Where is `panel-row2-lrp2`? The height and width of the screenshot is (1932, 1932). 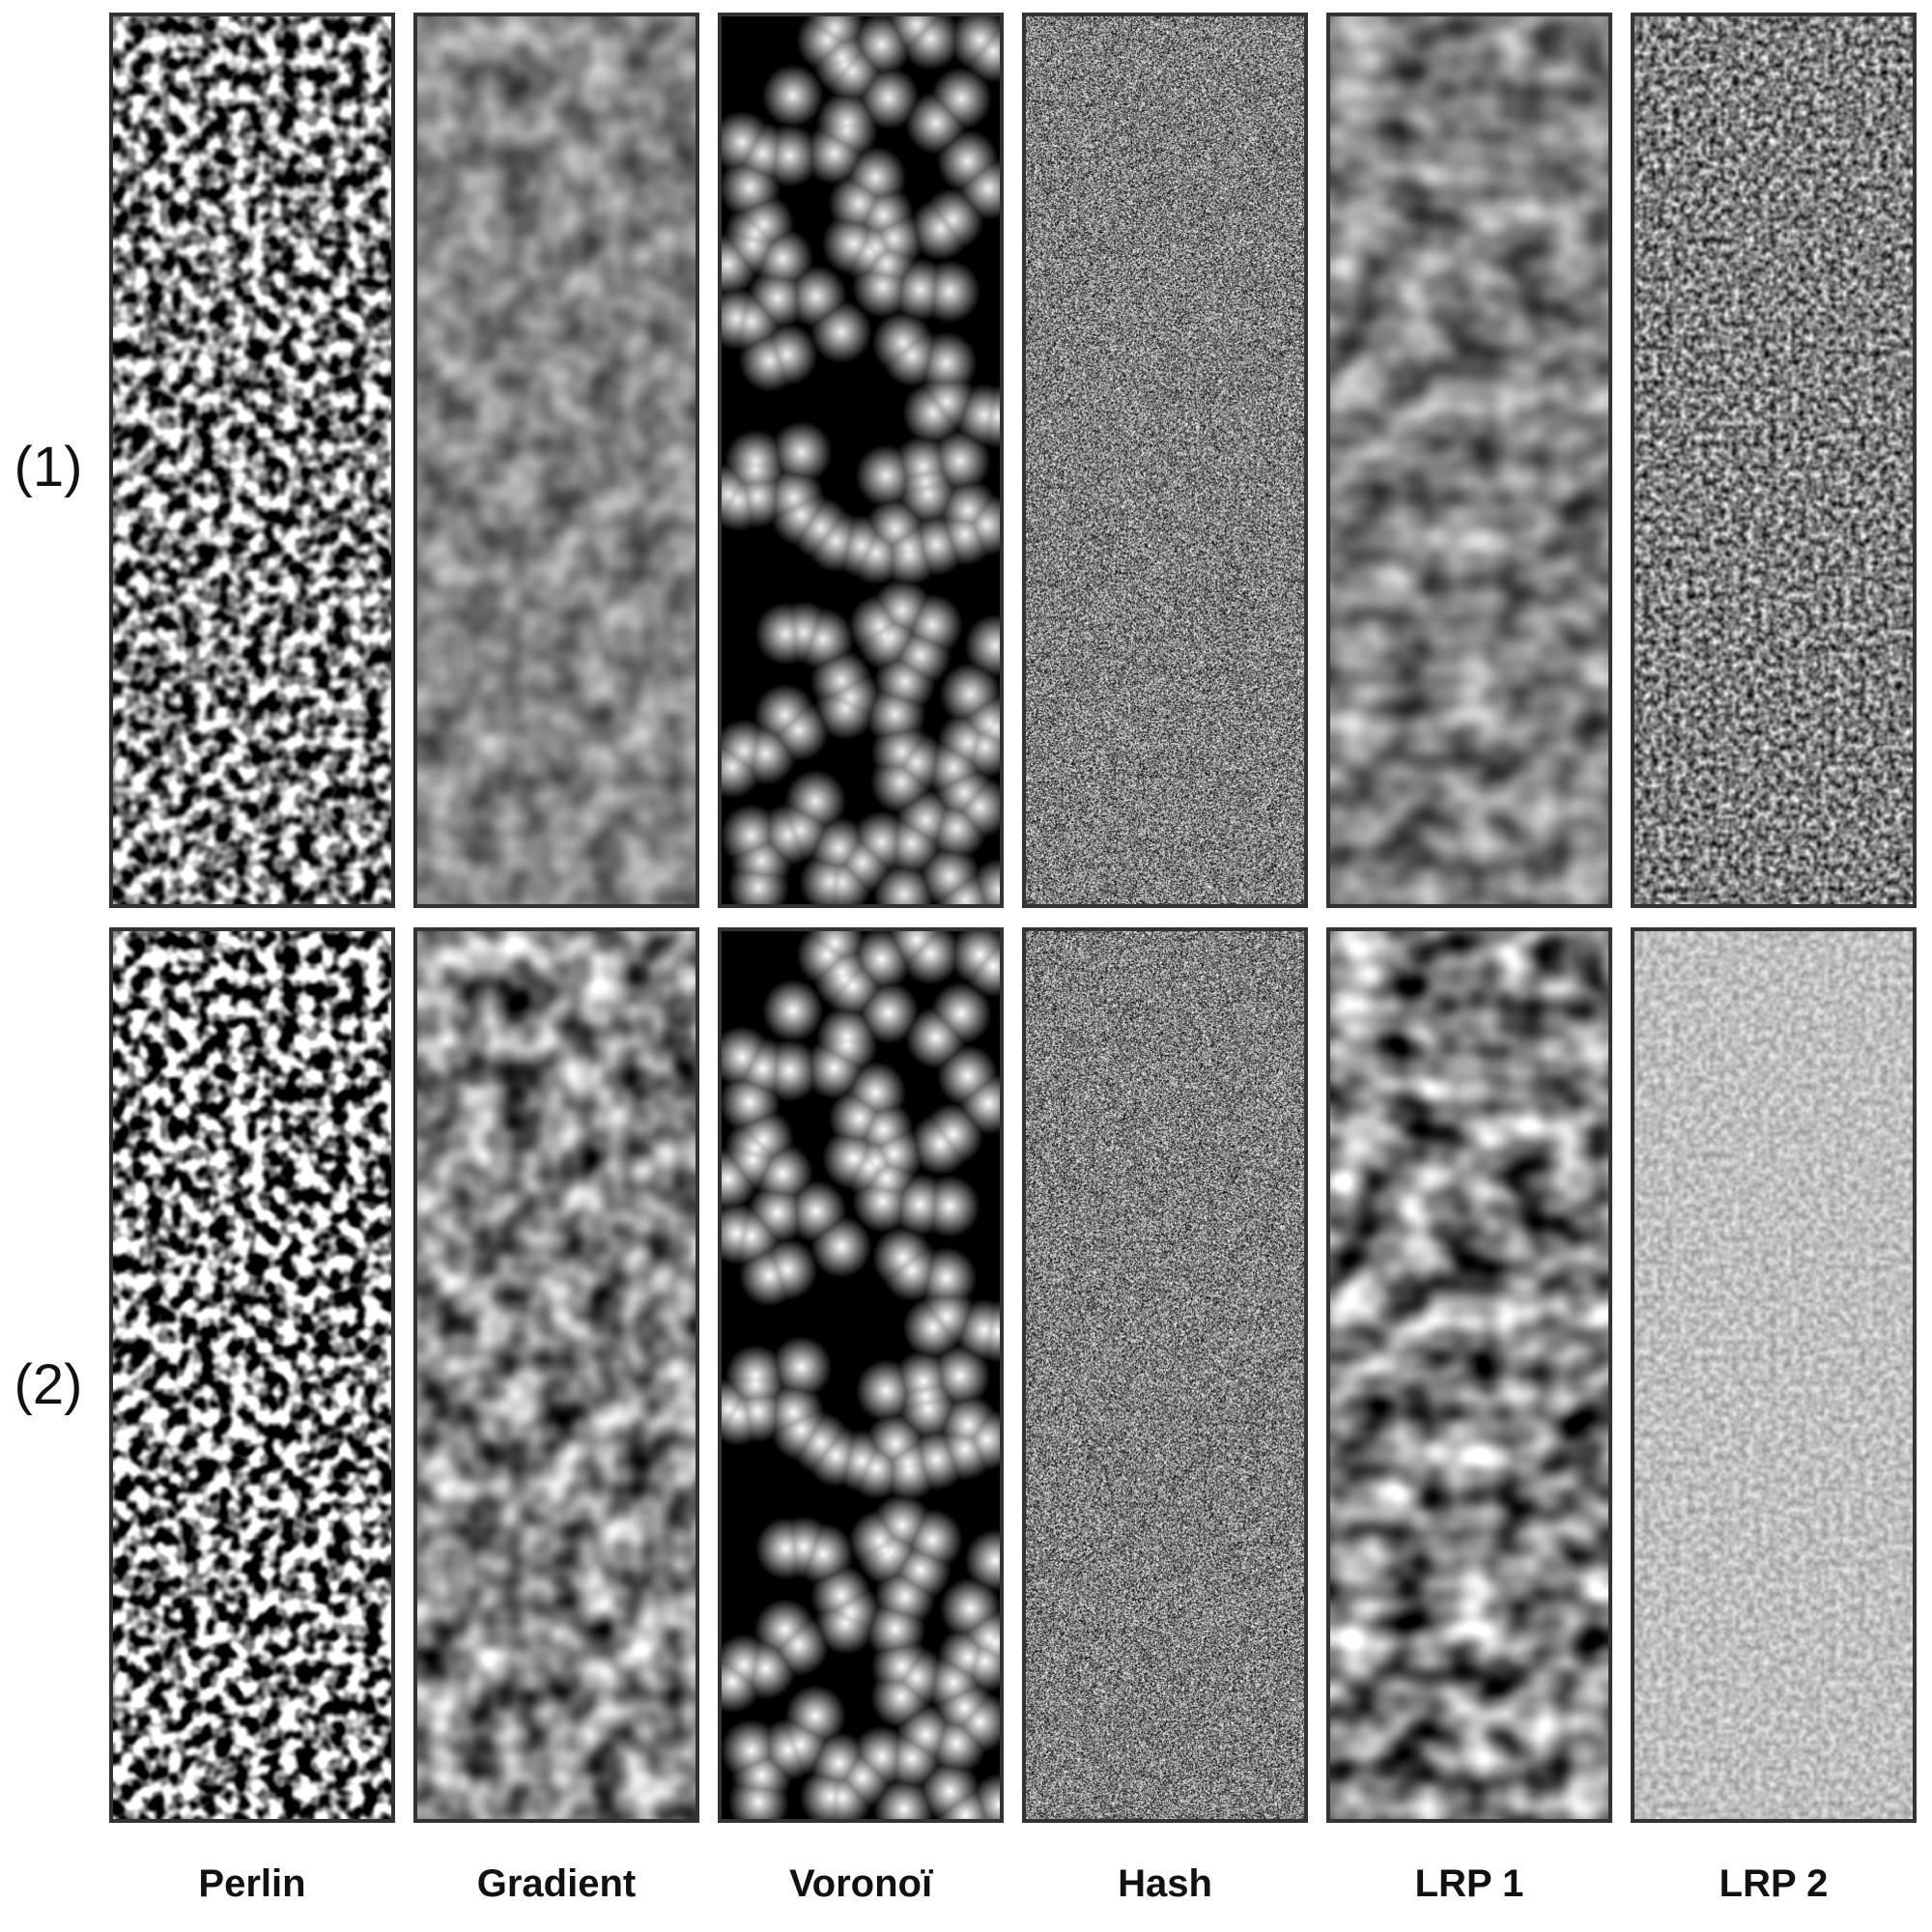 panel-row2-lrp2 is located at coordinates (1774, 1375).